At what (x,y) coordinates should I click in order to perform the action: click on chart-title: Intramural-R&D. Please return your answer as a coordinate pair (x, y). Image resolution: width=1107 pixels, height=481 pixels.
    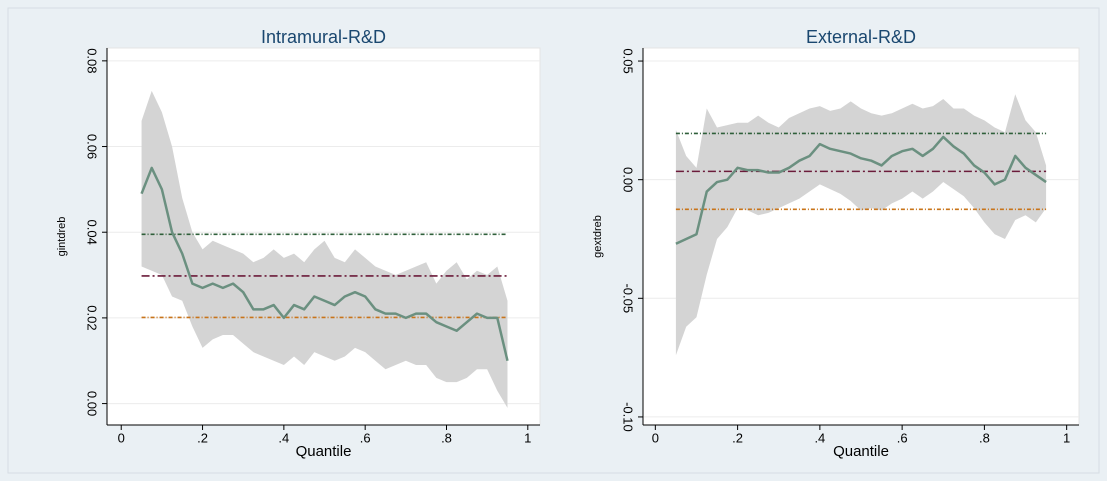
    Looking at the image, I should click on (323, 37).